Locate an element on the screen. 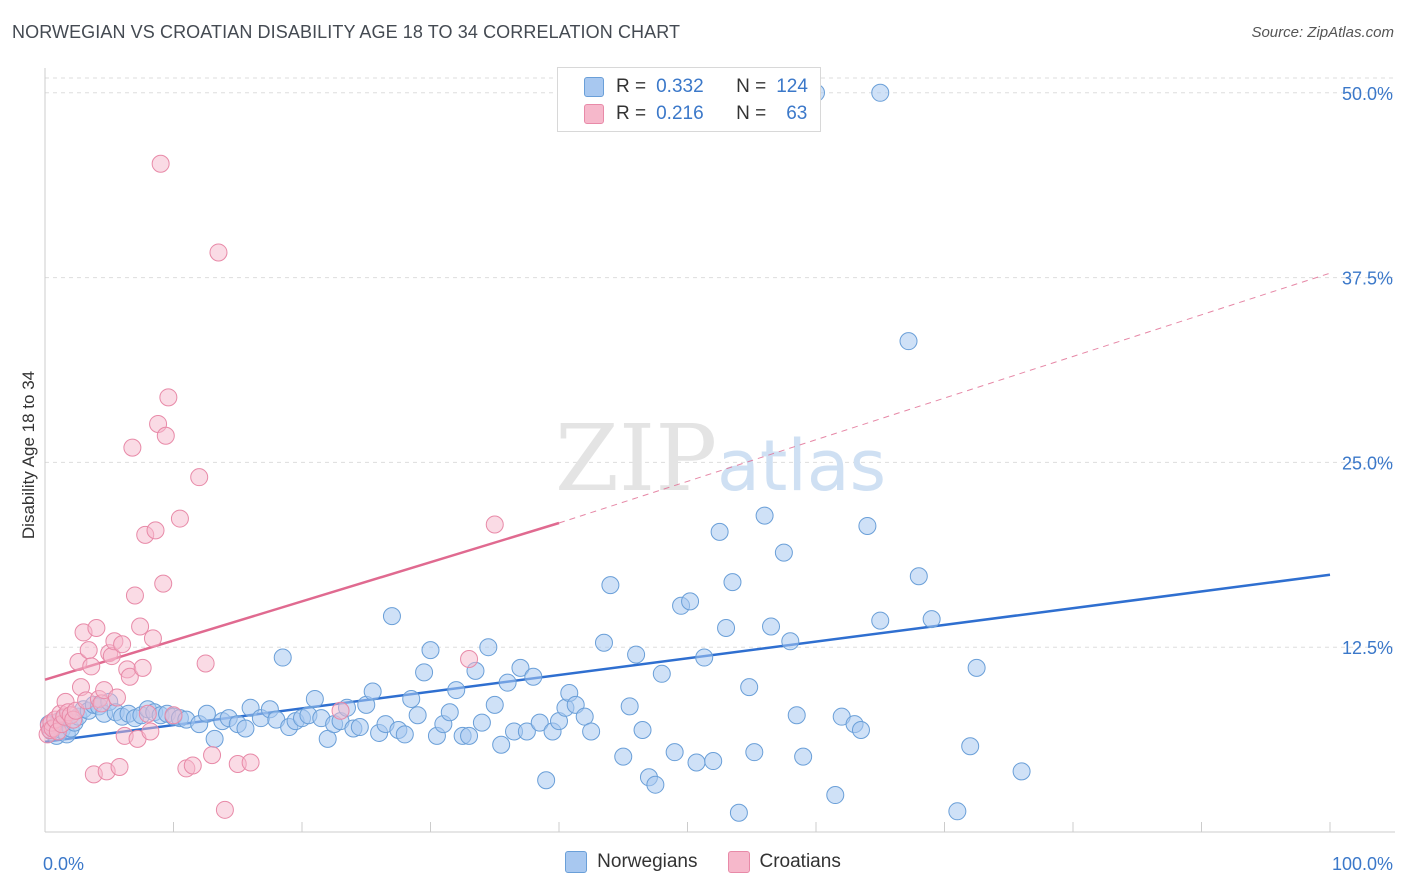 This screenshot has width=1406, height=892. series-legend-croatians: Croatians is located at coordinates (784, 862).